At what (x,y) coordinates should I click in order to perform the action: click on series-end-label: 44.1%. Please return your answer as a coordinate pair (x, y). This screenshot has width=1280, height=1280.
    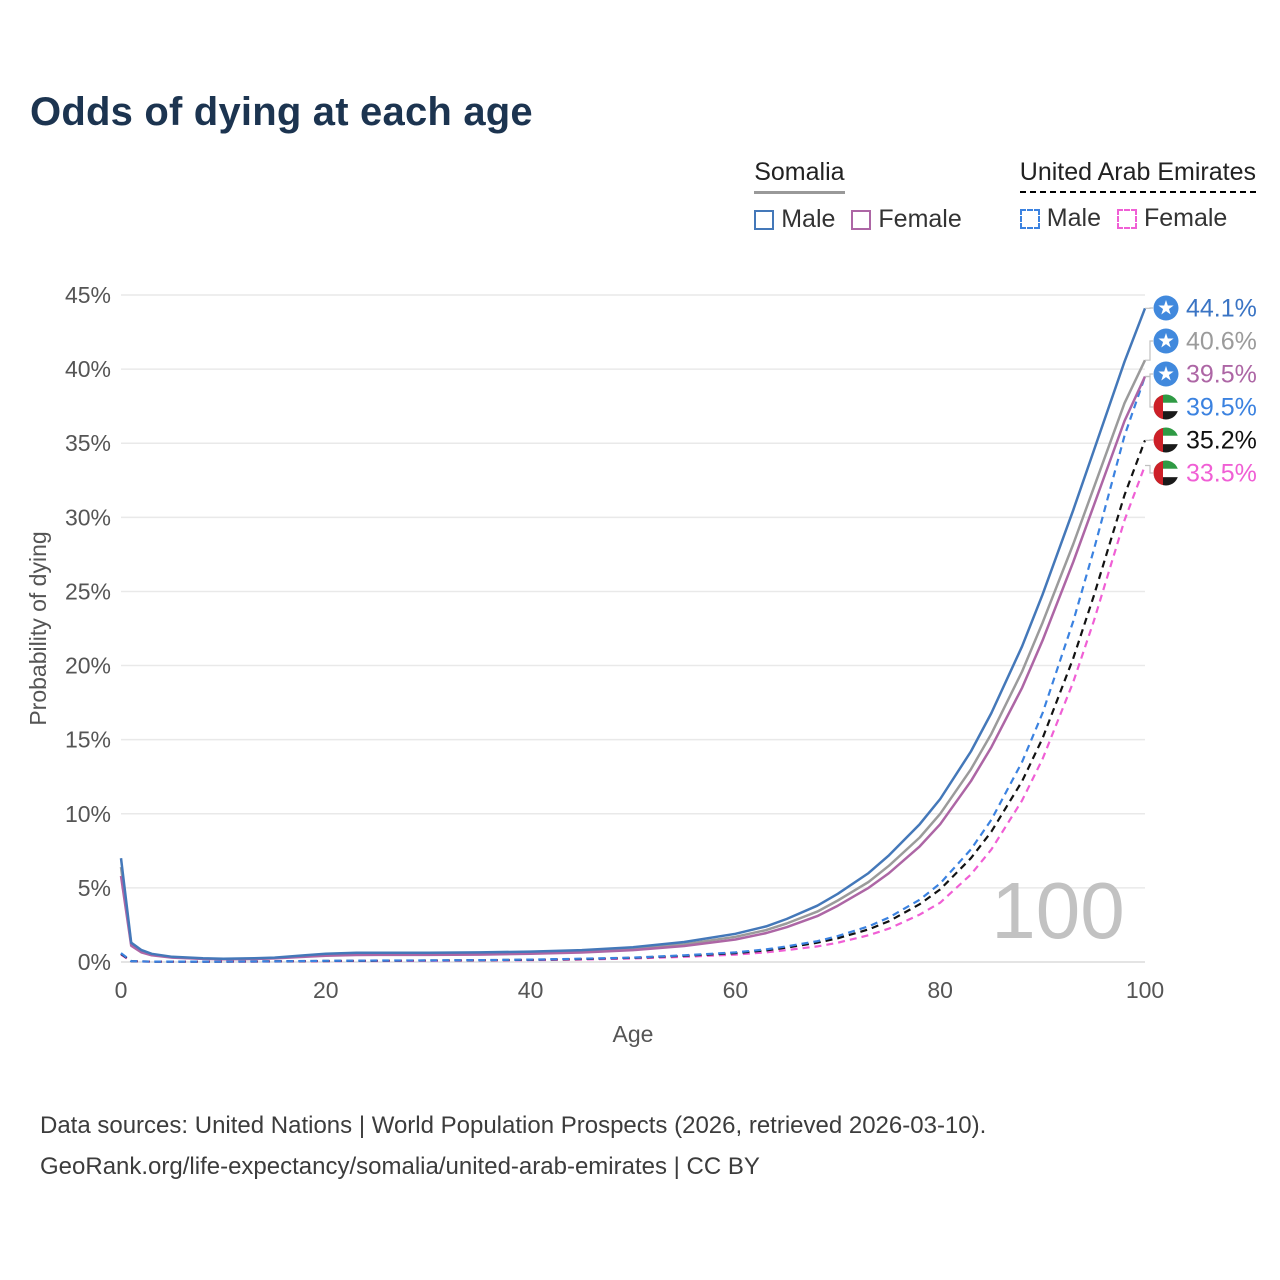
    Looking at the image, I should click on (1205, 309).